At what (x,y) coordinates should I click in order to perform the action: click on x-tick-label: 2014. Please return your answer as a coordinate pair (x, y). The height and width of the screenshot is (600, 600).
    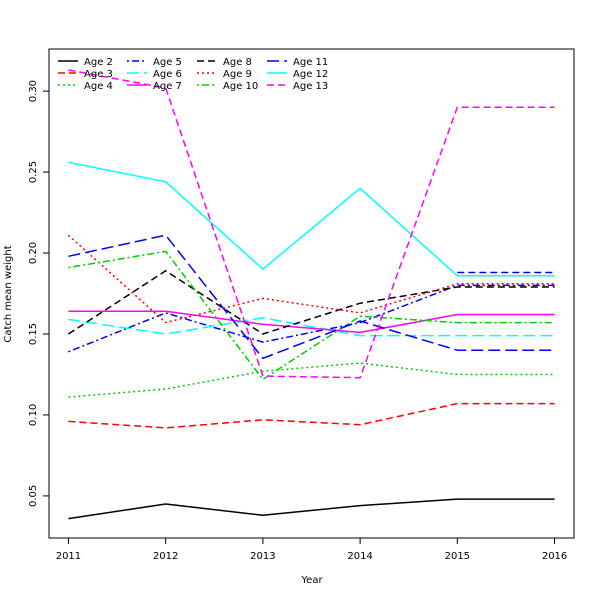
    Looking at the image, I should click on (359, 556).